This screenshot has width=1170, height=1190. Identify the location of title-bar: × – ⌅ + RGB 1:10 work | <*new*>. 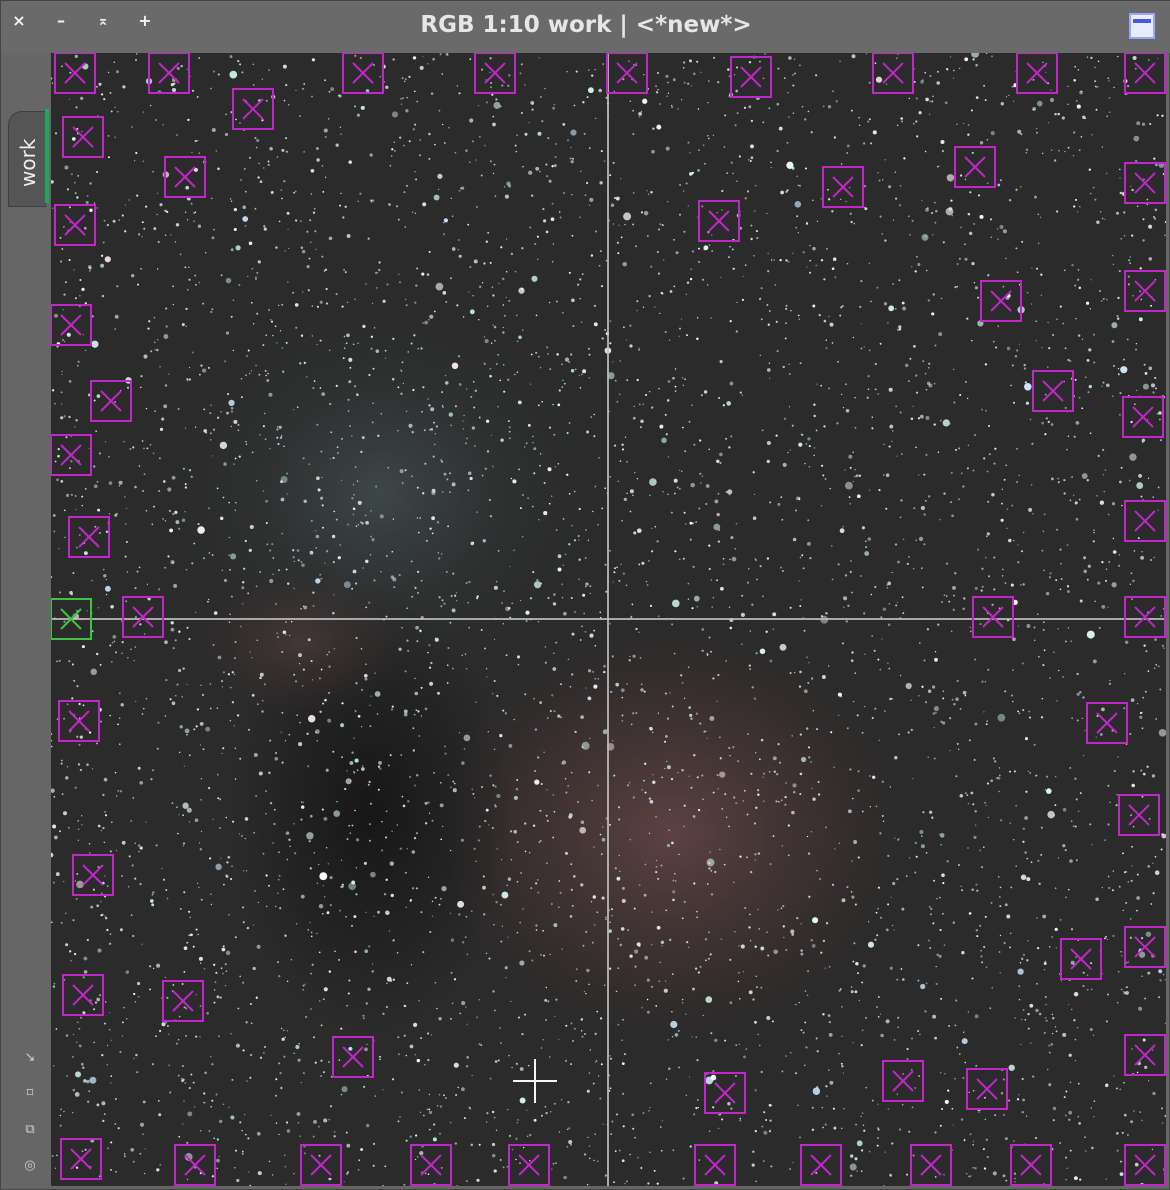
(585, 27).